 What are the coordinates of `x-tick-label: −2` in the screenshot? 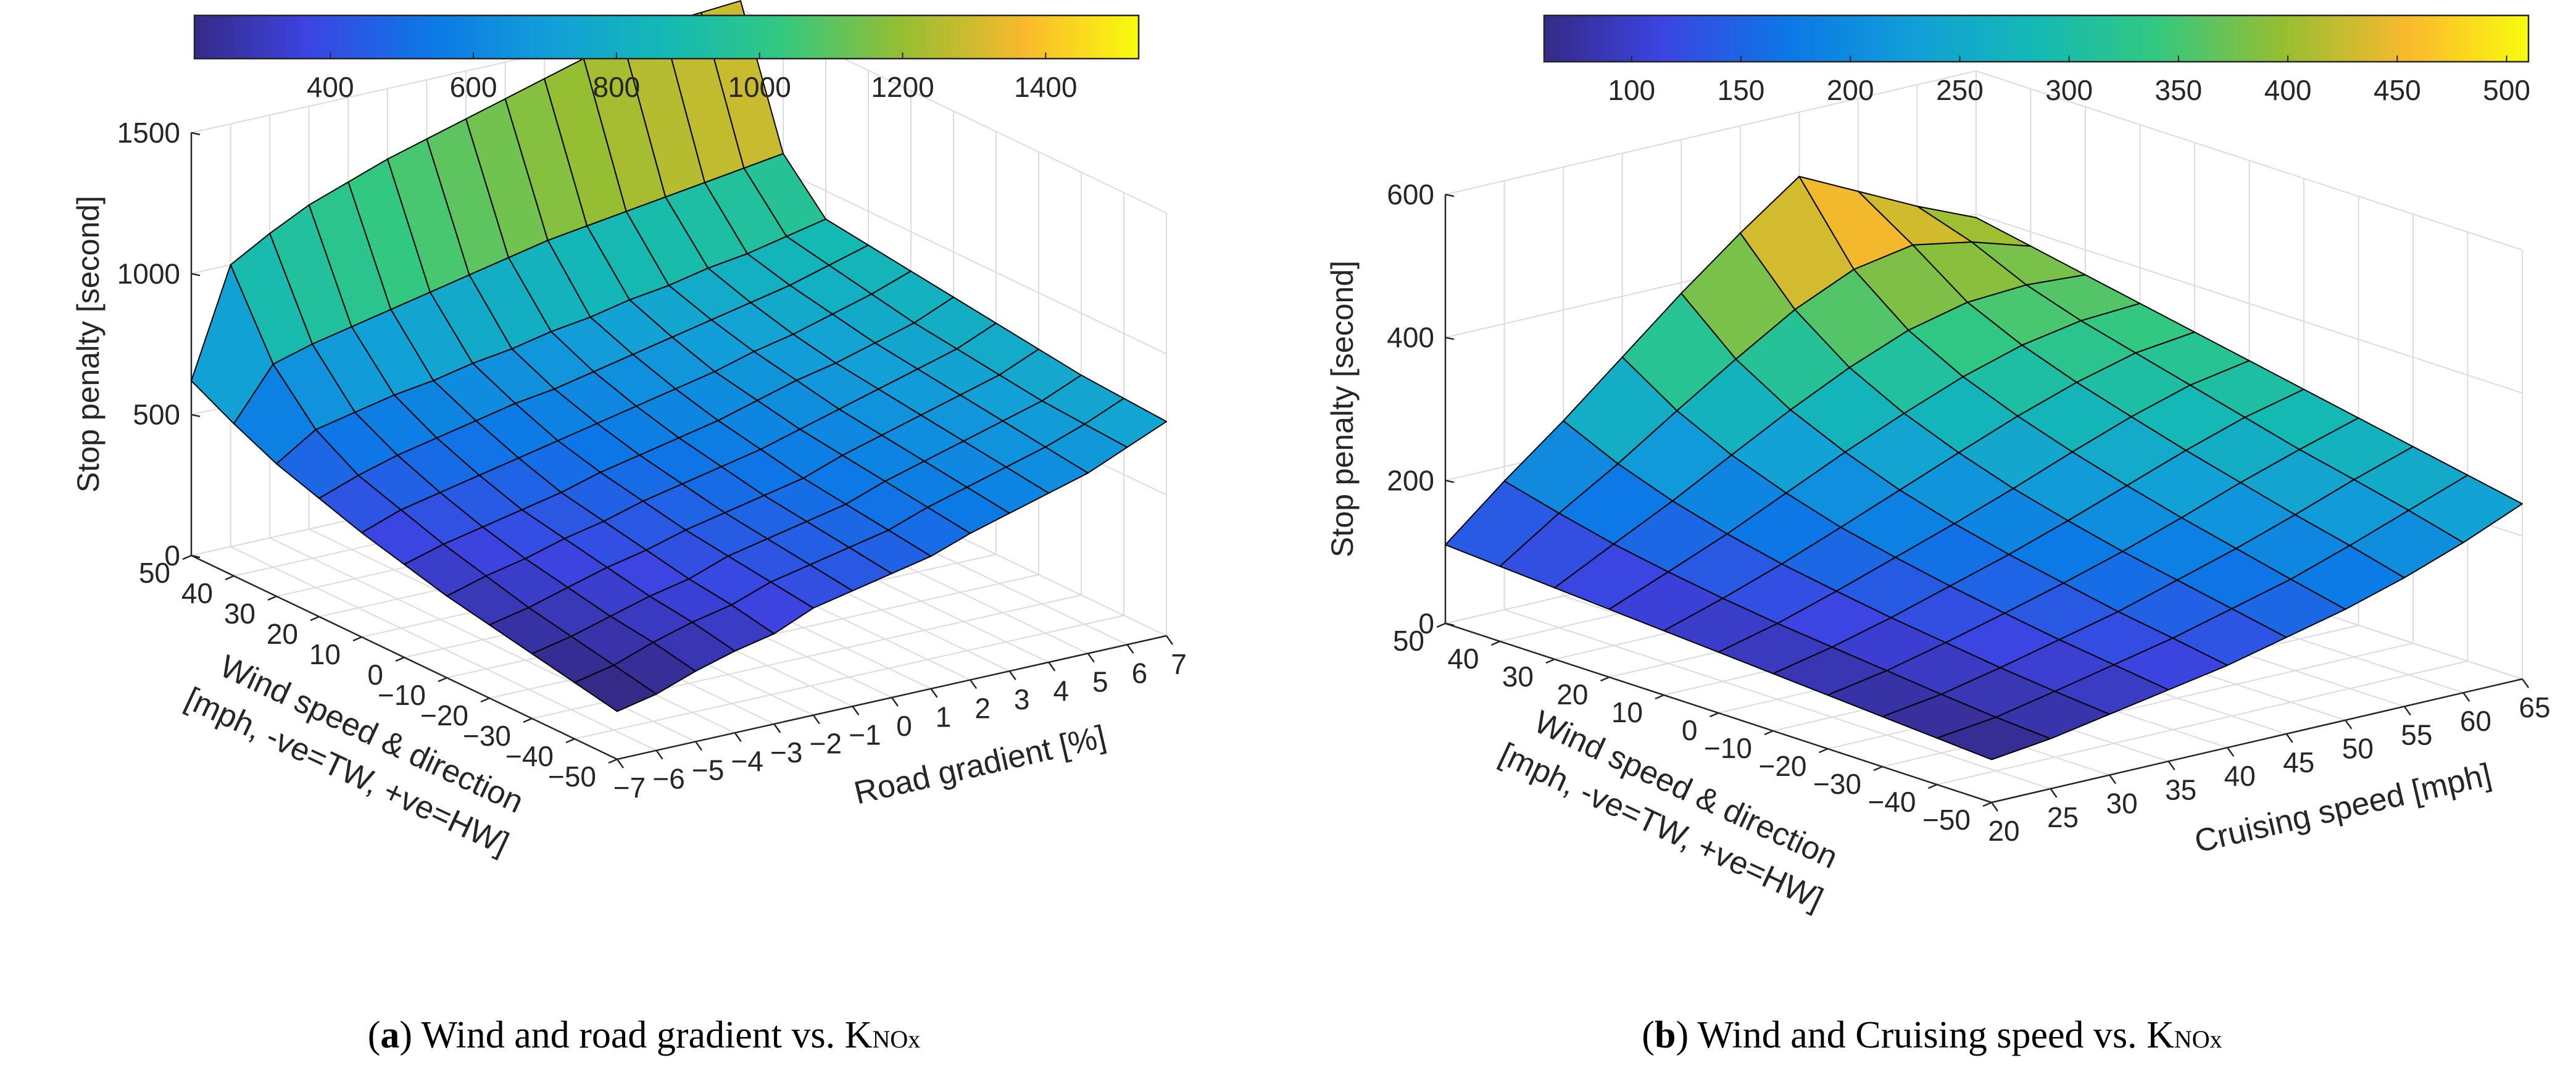 It's located at (826, 744).